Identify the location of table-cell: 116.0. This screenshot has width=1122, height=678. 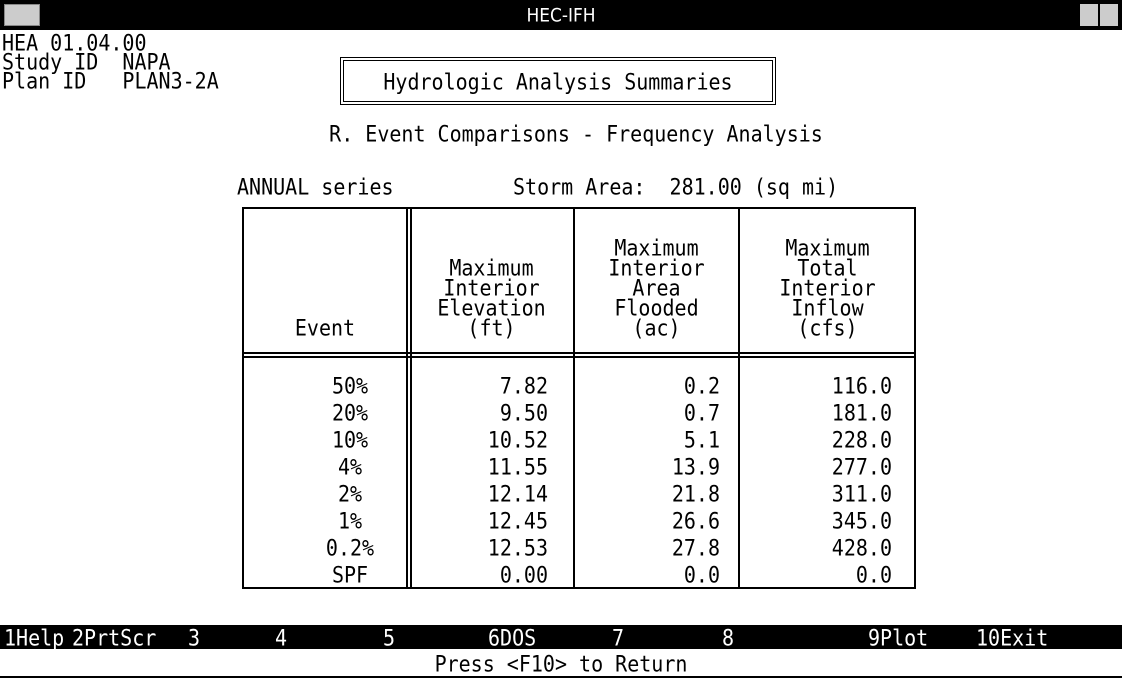
(861, 386).